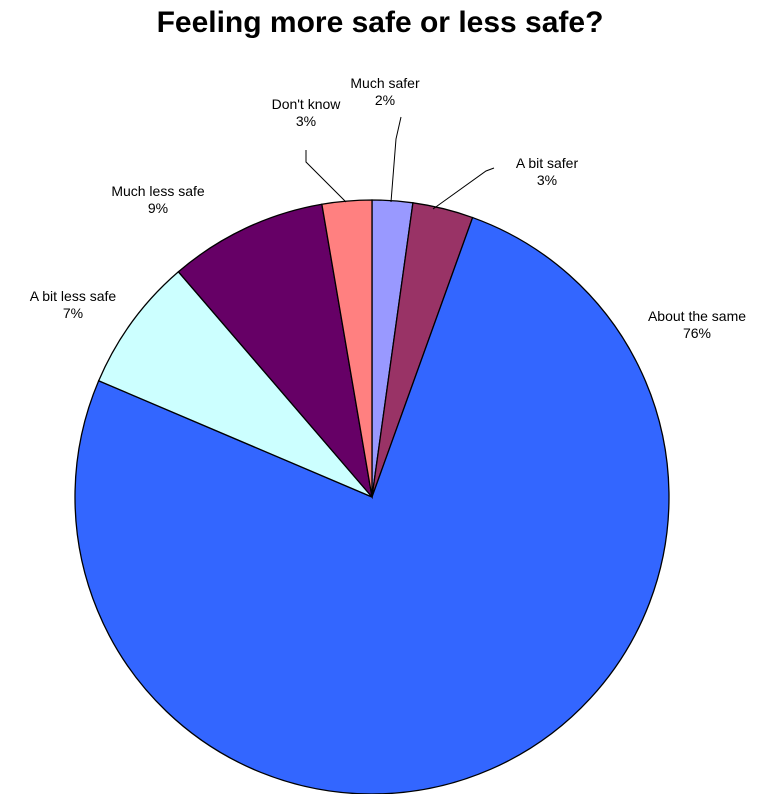 Image resolution: width=760 pixels, height=794 pixels. I want to click on pie-slice-much-less-safe, so click(275, 351).